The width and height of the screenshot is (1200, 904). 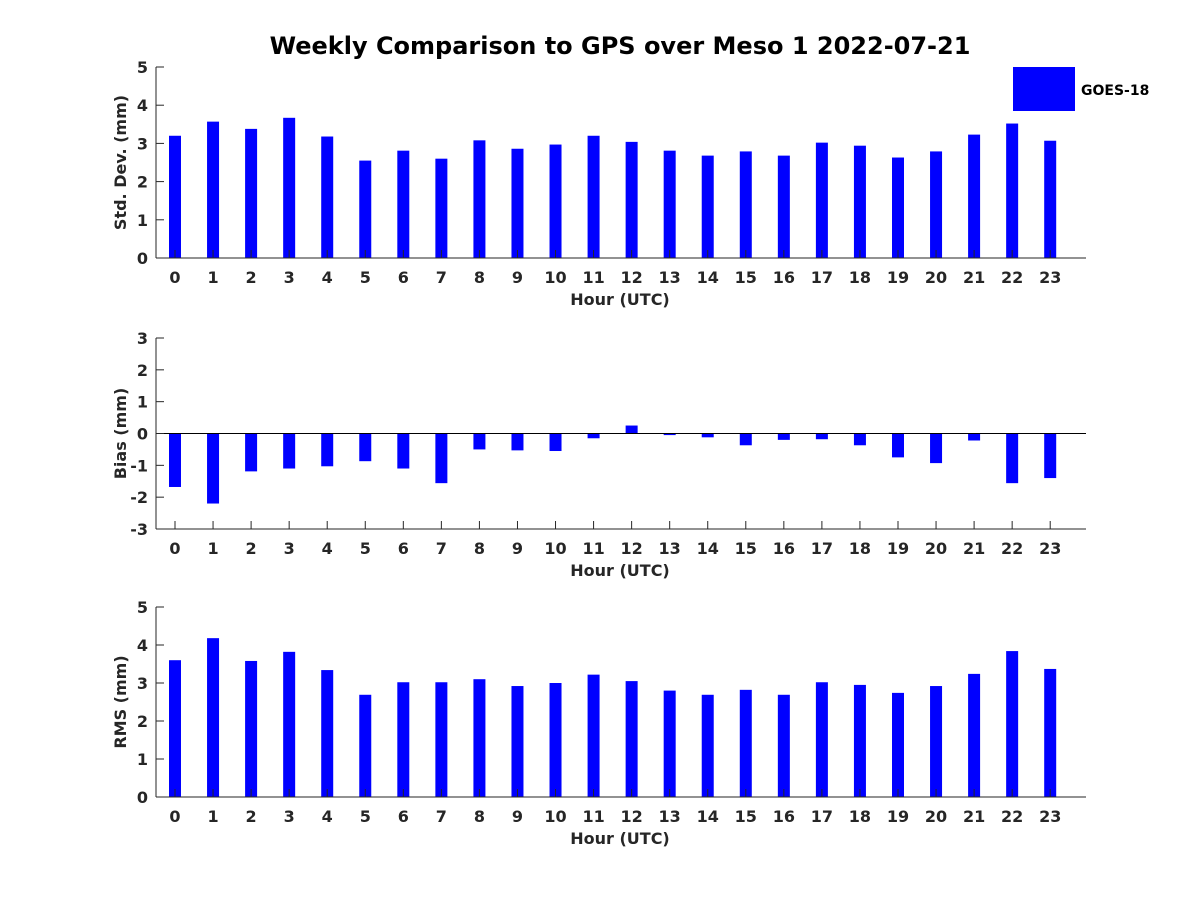 What do you see at coordinates (822, 816) in the screenshot?
I see `x-tick-label: 17` at bounding box center [822, 816].